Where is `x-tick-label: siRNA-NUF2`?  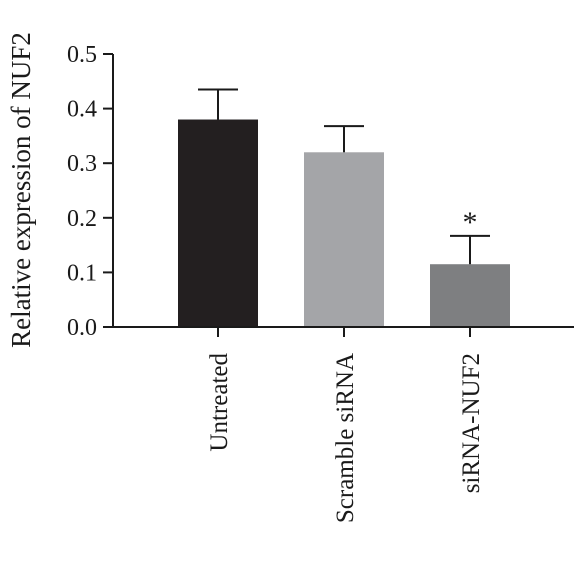 x-tick-label: siRNA-NUF2 is located at coordinates (471, 423).